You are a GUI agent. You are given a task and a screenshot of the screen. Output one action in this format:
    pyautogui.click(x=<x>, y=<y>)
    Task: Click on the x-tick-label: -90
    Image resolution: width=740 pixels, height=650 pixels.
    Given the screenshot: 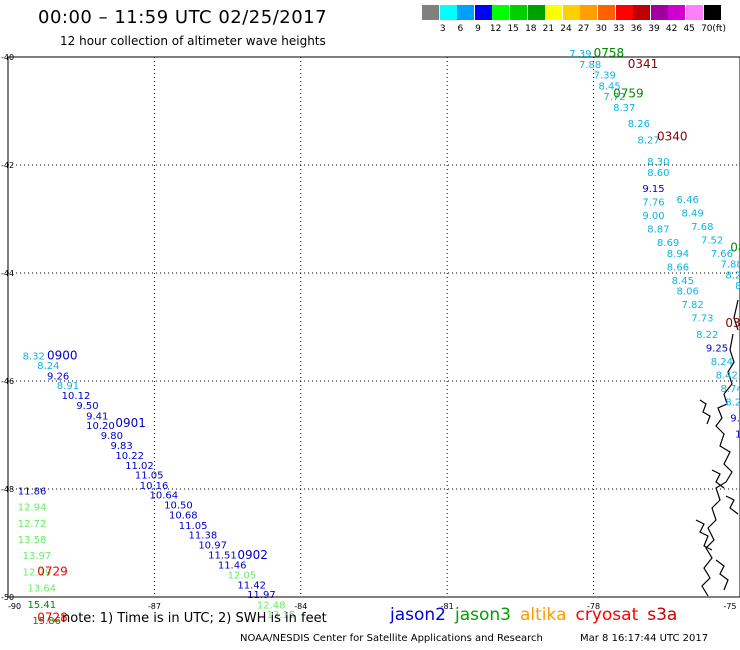 What is the action you would take?
    pyautogui.click(x=14, y=606)
    